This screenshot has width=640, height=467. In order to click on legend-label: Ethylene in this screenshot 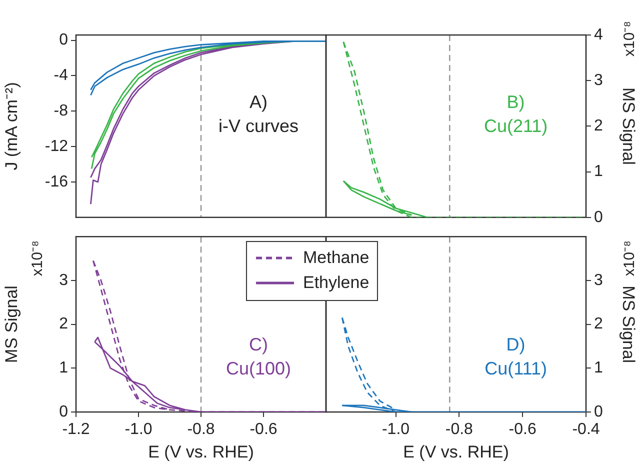, I will do `click(336, 283)`.